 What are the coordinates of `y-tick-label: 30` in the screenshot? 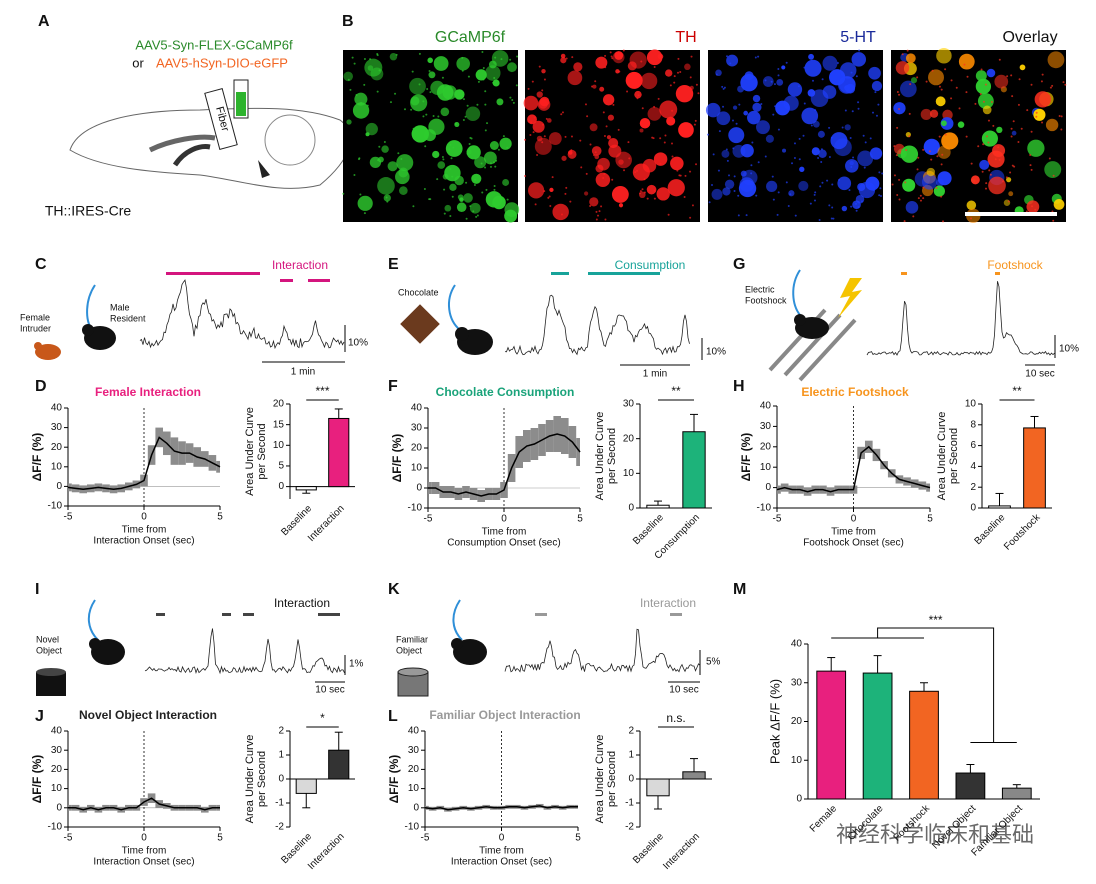 It's located at (766, 426).